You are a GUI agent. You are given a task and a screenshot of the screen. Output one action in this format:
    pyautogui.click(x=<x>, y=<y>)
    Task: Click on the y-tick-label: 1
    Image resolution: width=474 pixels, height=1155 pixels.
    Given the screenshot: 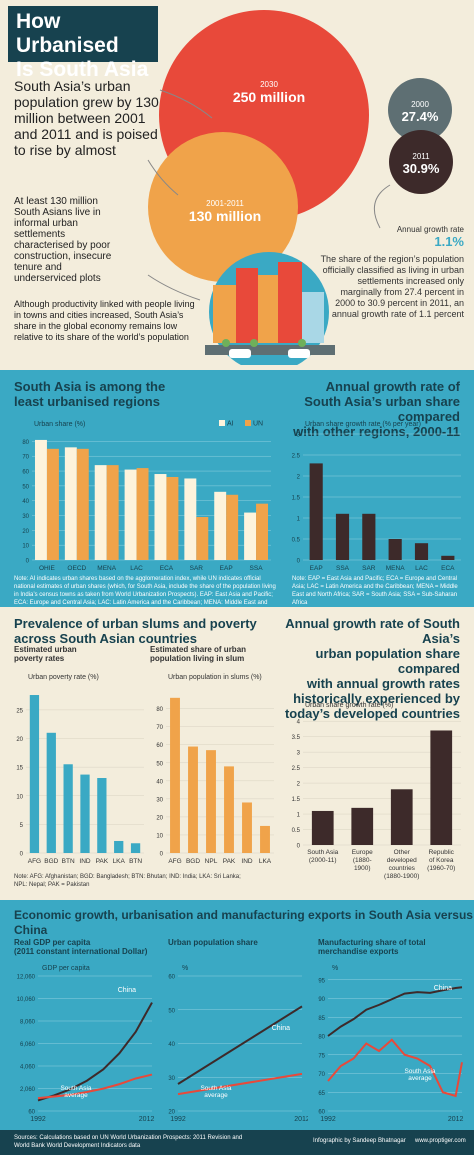 What is the action you would take?
    pyautogui.click(x=299, y=520)
    